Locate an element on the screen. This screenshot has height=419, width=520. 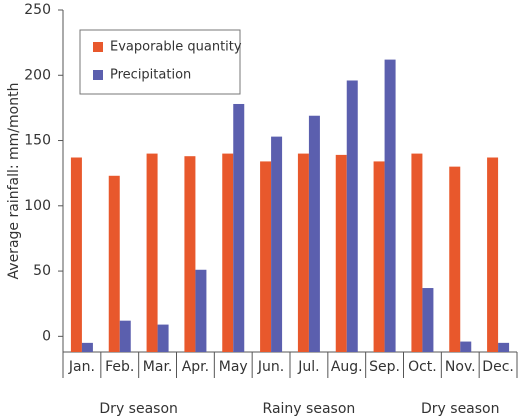
legend-label: Precipitation is located at coordinates (150, 75).